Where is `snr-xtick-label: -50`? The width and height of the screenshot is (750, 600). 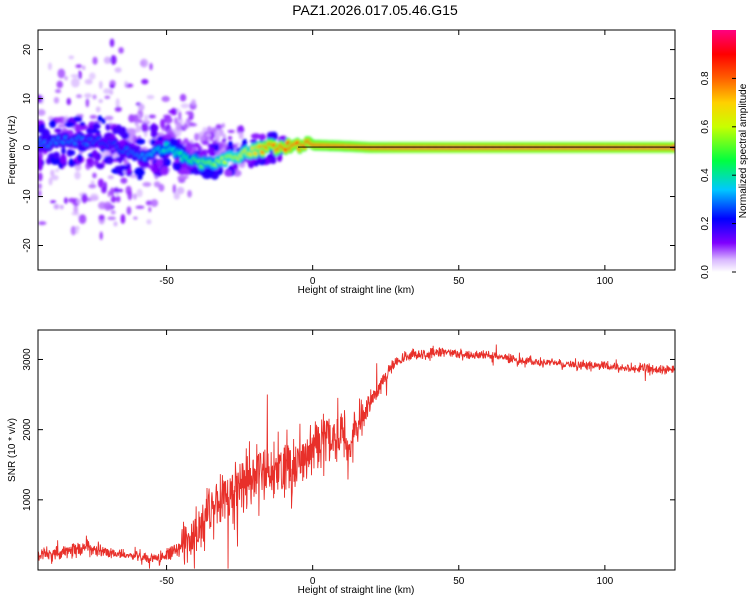
snr-xtick-label: -50 is located at coordinates (166, 581).